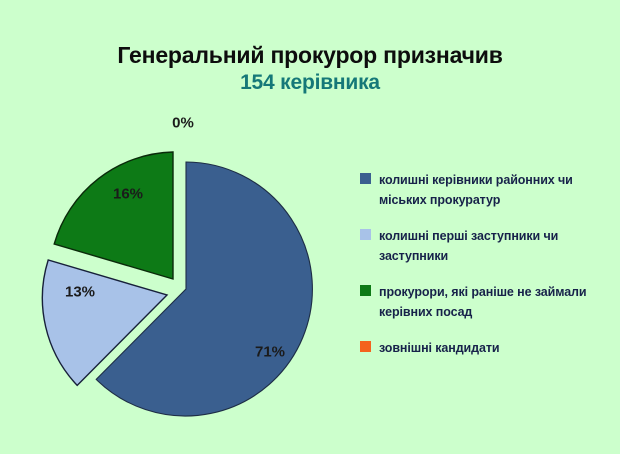  Describe the element at coordinates (439, 348) in the screenshot. I see `legend-label-external: зовнішні кандидати` at that location.